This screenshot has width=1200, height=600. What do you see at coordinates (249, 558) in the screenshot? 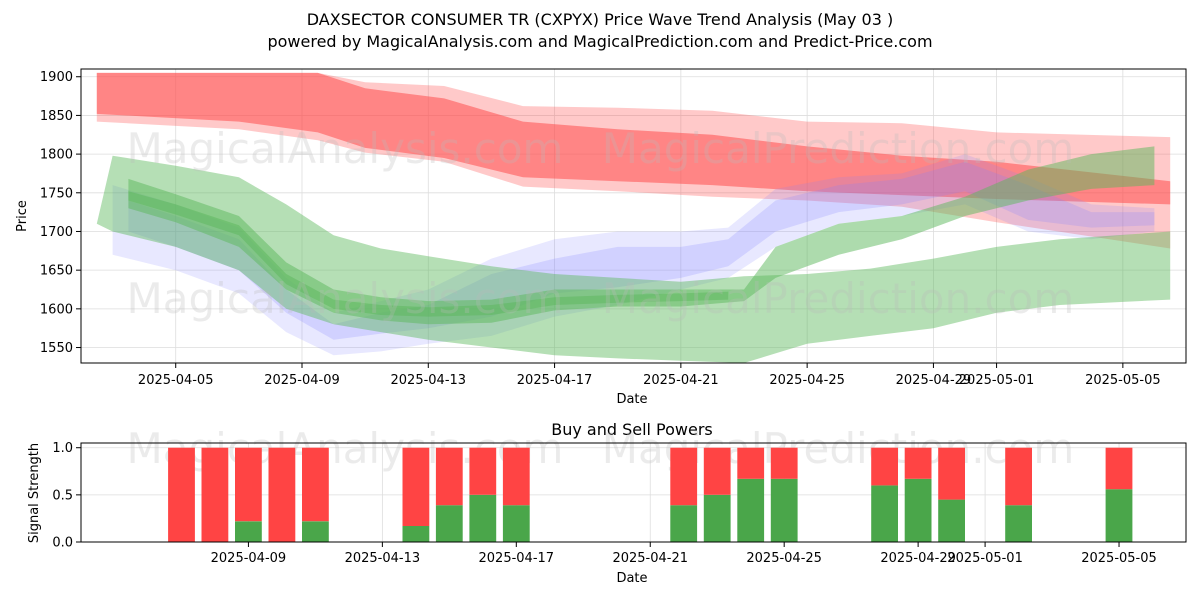
I see `signal-x-tick-label: 2025-04-09` at bounding box center [249, 558].